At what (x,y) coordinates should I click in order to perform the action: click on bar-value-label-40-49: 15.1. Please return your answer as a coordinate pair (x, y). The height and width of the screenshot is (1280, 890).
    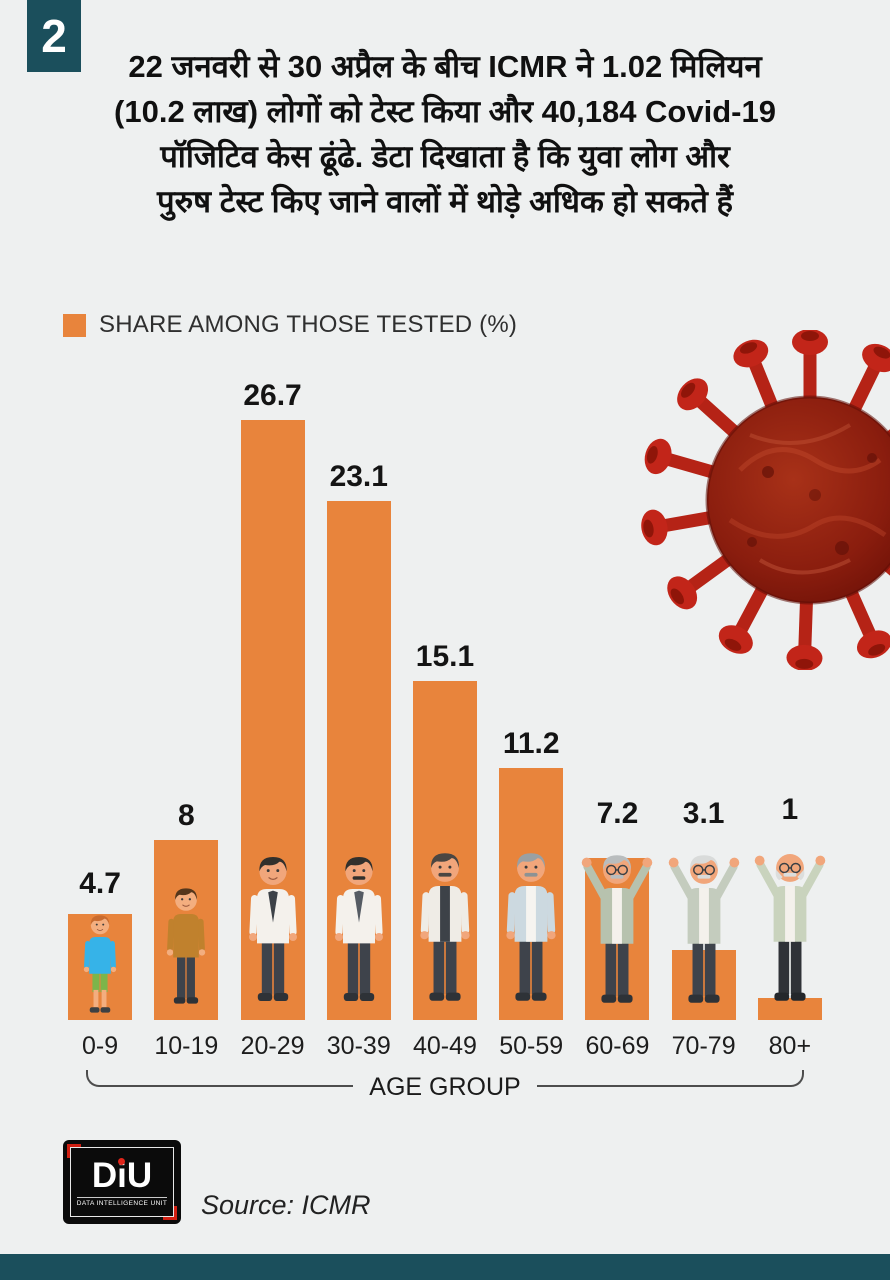
    Looking at the image, I should click on (445, 656).